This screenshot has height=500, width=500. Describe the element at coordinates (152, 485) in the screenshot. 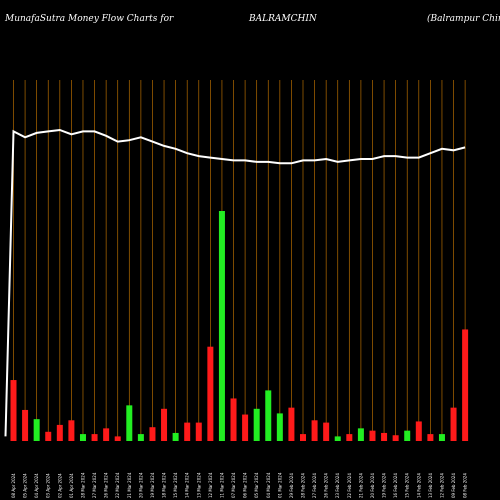

I see `x-tick-label: 19 Mar 2024` at that location.